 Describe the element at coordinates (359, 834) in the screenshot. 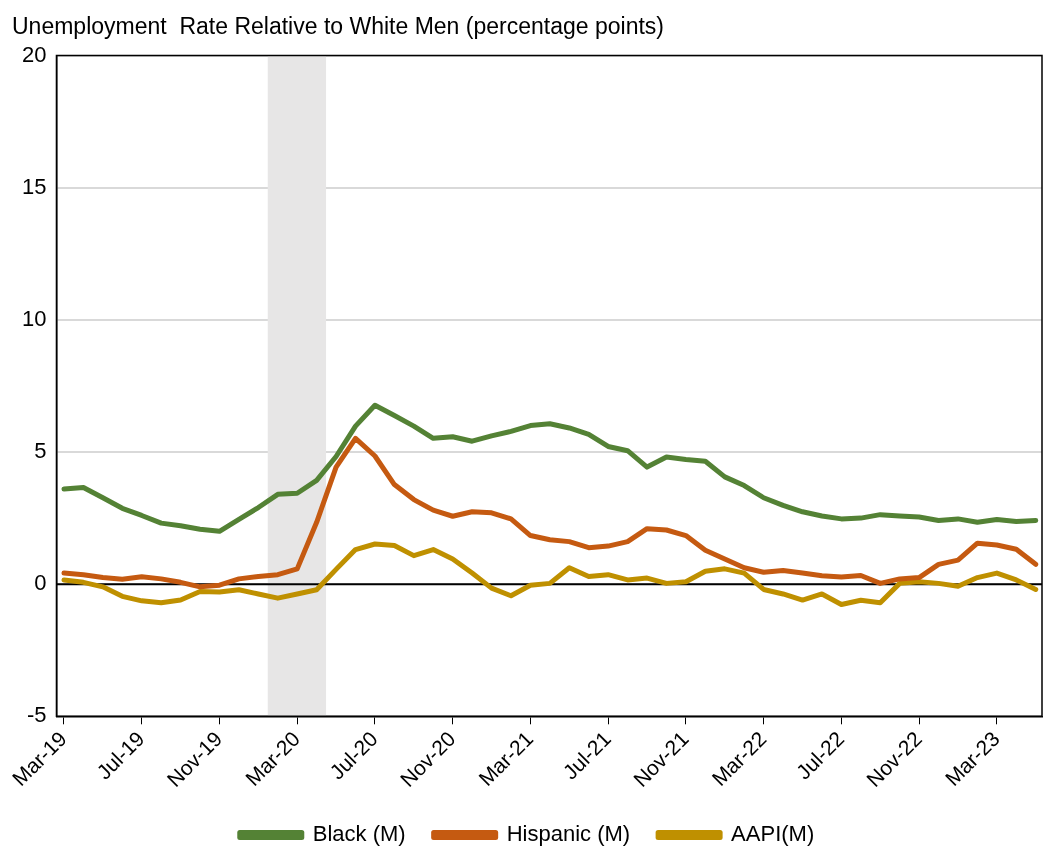

I see `legend-label: Black (M)` at that location.